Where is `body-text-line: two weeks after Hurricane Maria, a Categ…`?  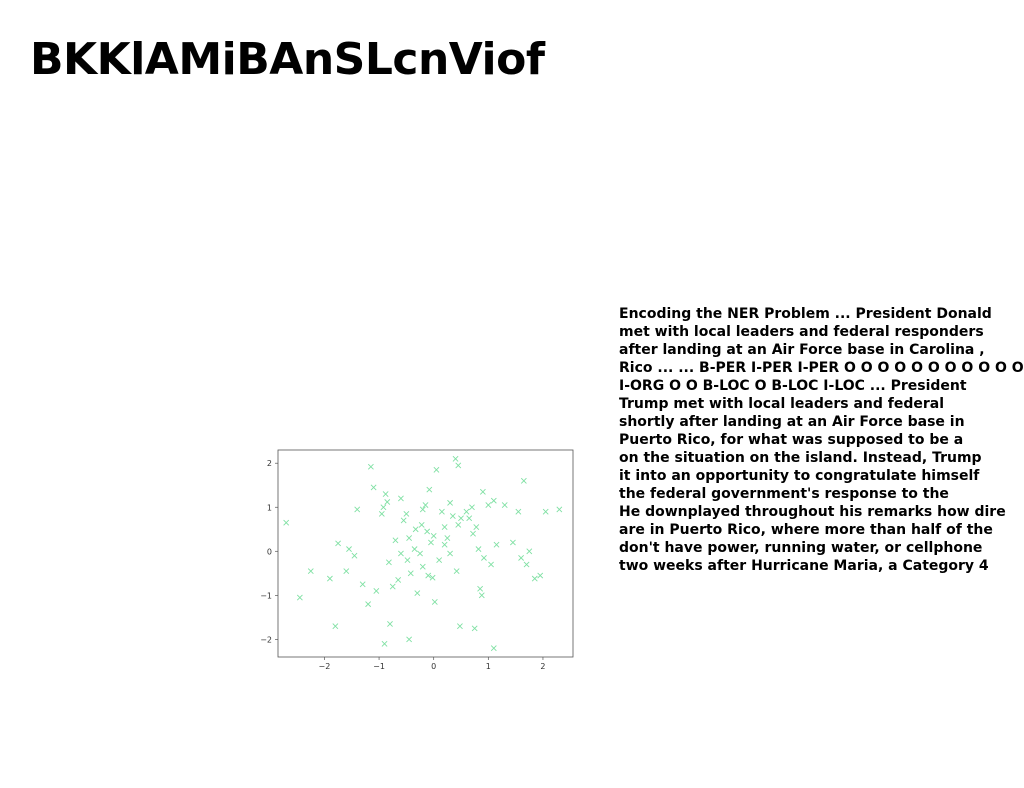 body-text-line: two weeks after Hurricane Maria, a Categ… is located at coordinates (804, 566).